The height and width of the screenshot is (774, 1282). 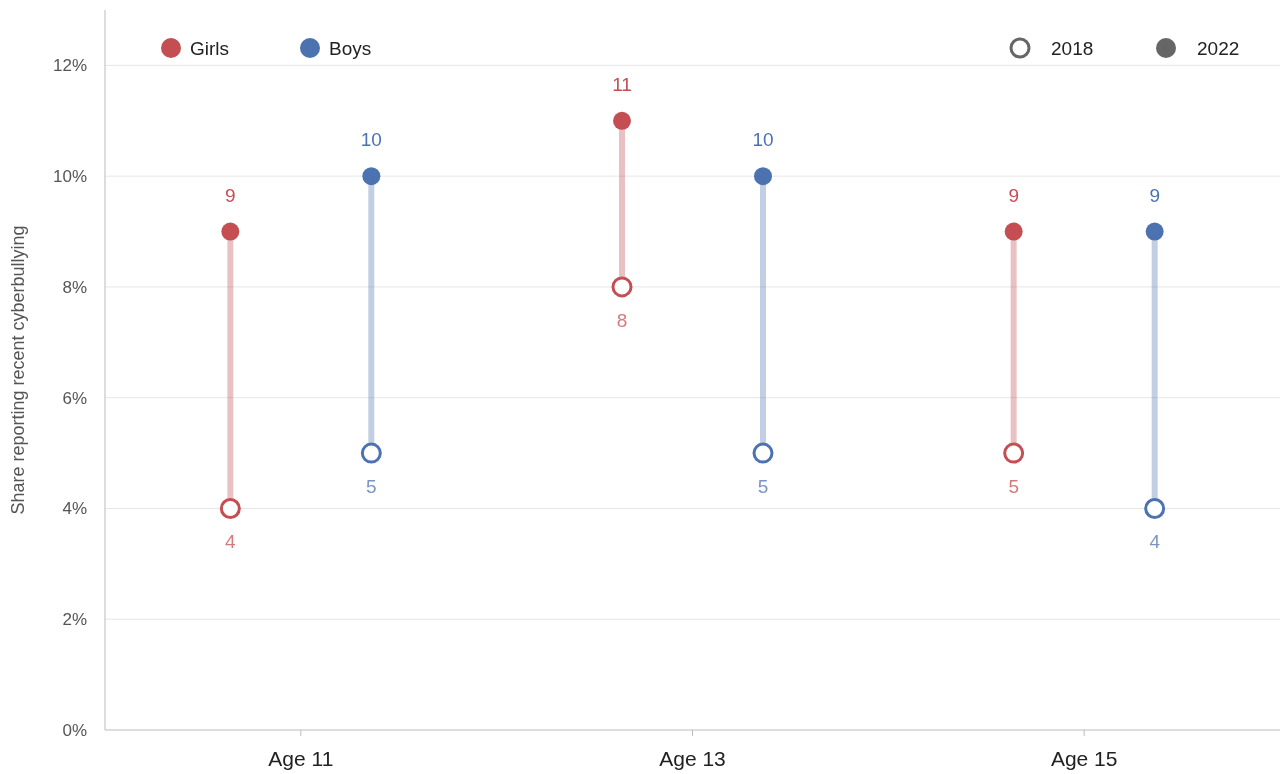 What do you see at coordinates (622, 320) in the screenshot?
I see `data-label: 8` at bounding box center [622, 320].